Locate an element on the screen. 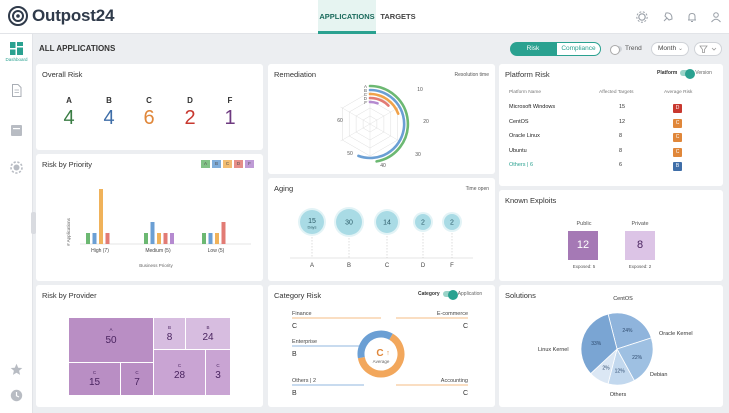 This screenshot has width=729, height=413. provider-tile: C 28 is located at coordinates (179, 372).